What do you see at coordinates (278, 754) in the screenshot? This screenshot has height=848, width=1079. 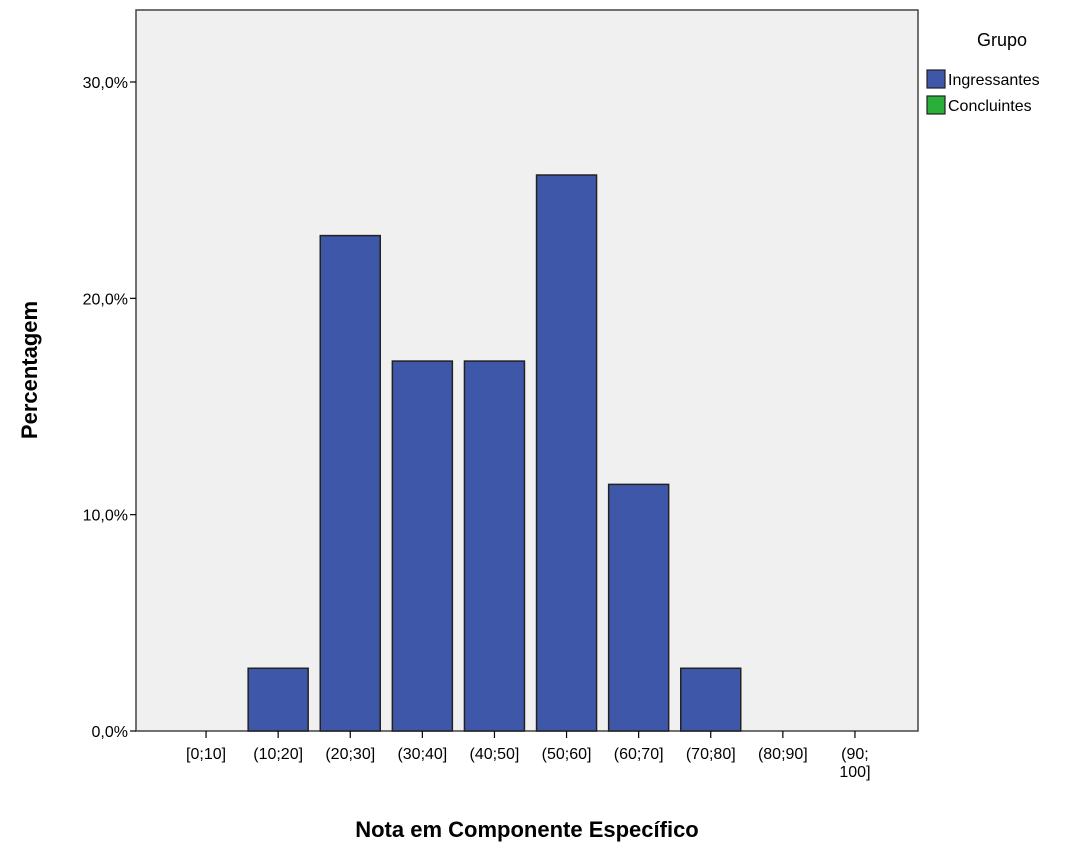 I see `x-tick-label: (10;20]` at bounding box center [278, 754].